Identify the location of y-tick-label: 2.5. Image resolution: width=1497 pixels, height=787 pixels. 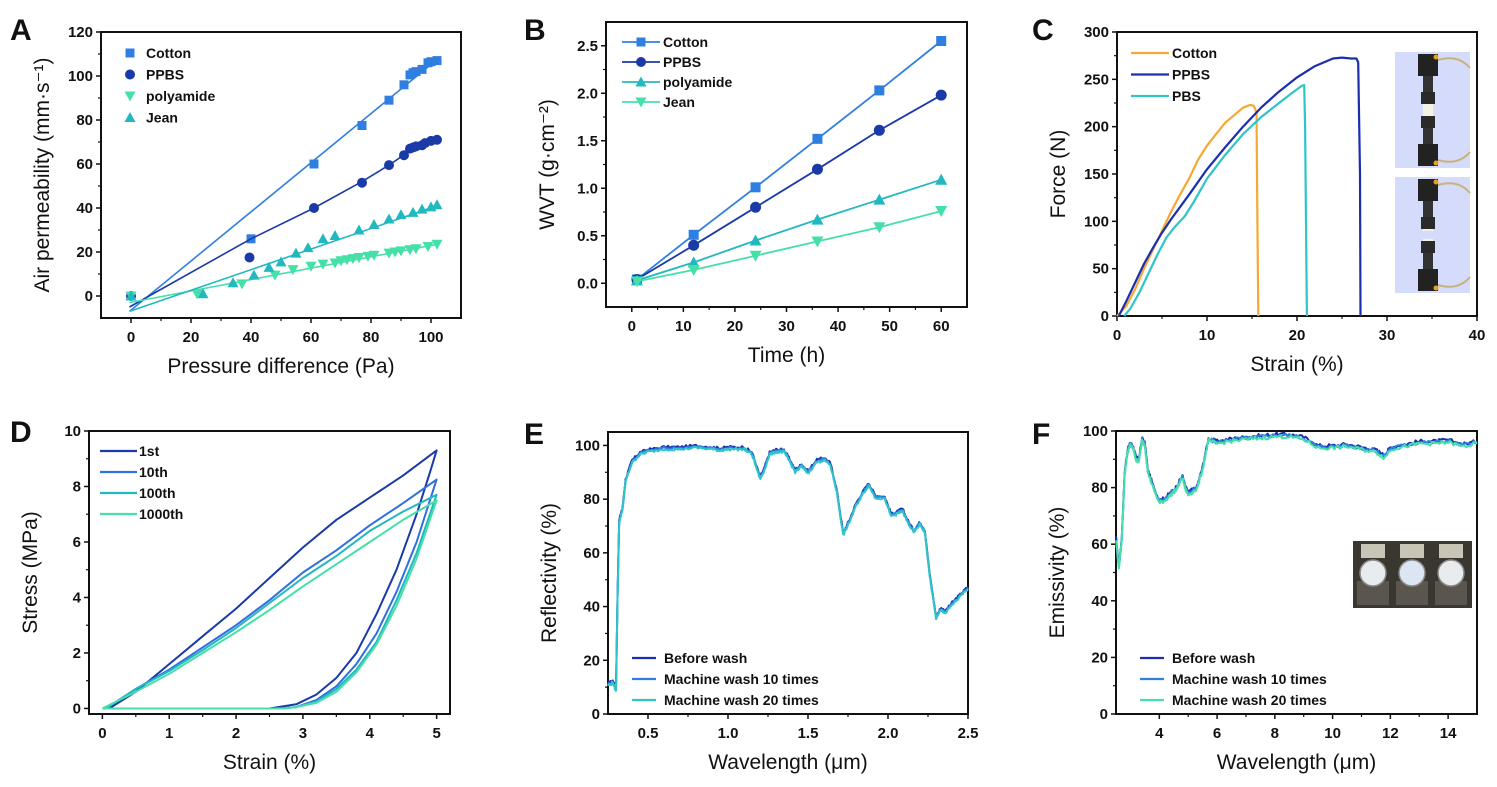
(587, 46).